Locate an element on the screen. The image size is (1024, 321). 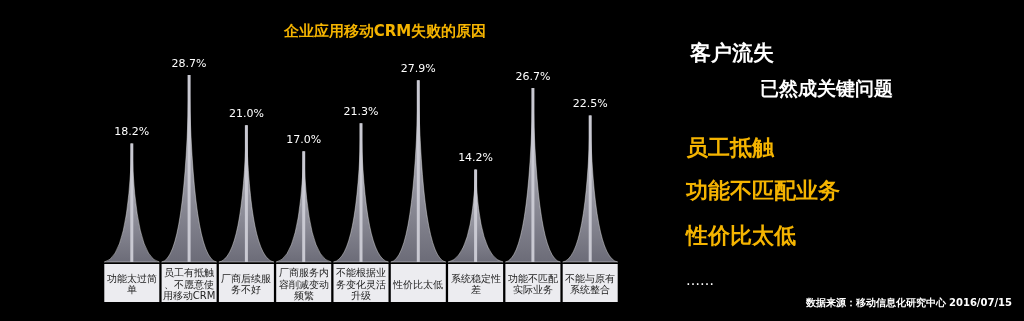
source-note: 数据来源：移动信息化研究中心 2016/07/15 is located at coordinates (908, 302).